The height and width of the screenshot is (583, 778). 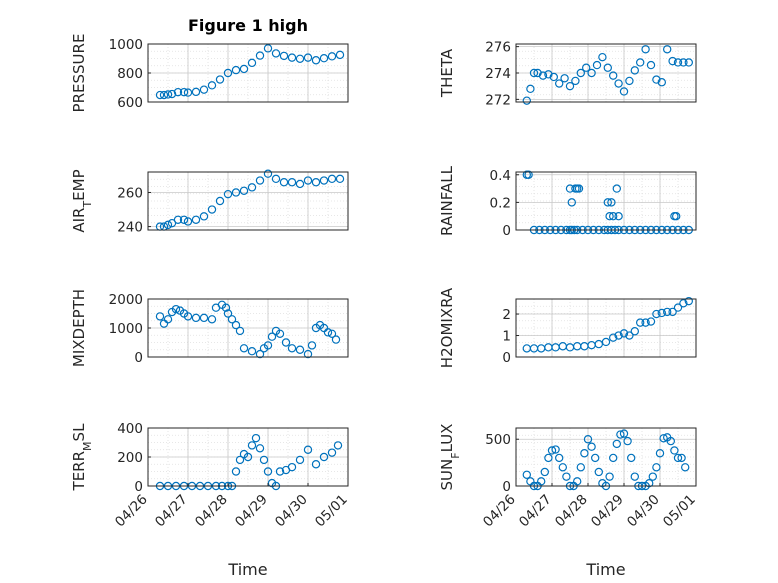 What do you see at coordinates (82, 200) in the screenshot?
I see `y-axis-label: AIRTEMP` at bounding box center [82, 200].